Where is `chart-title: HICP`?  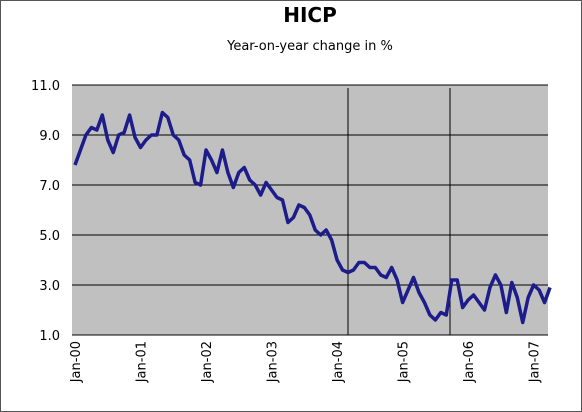
chart-title: HICP is located at coordinates (310, 15).